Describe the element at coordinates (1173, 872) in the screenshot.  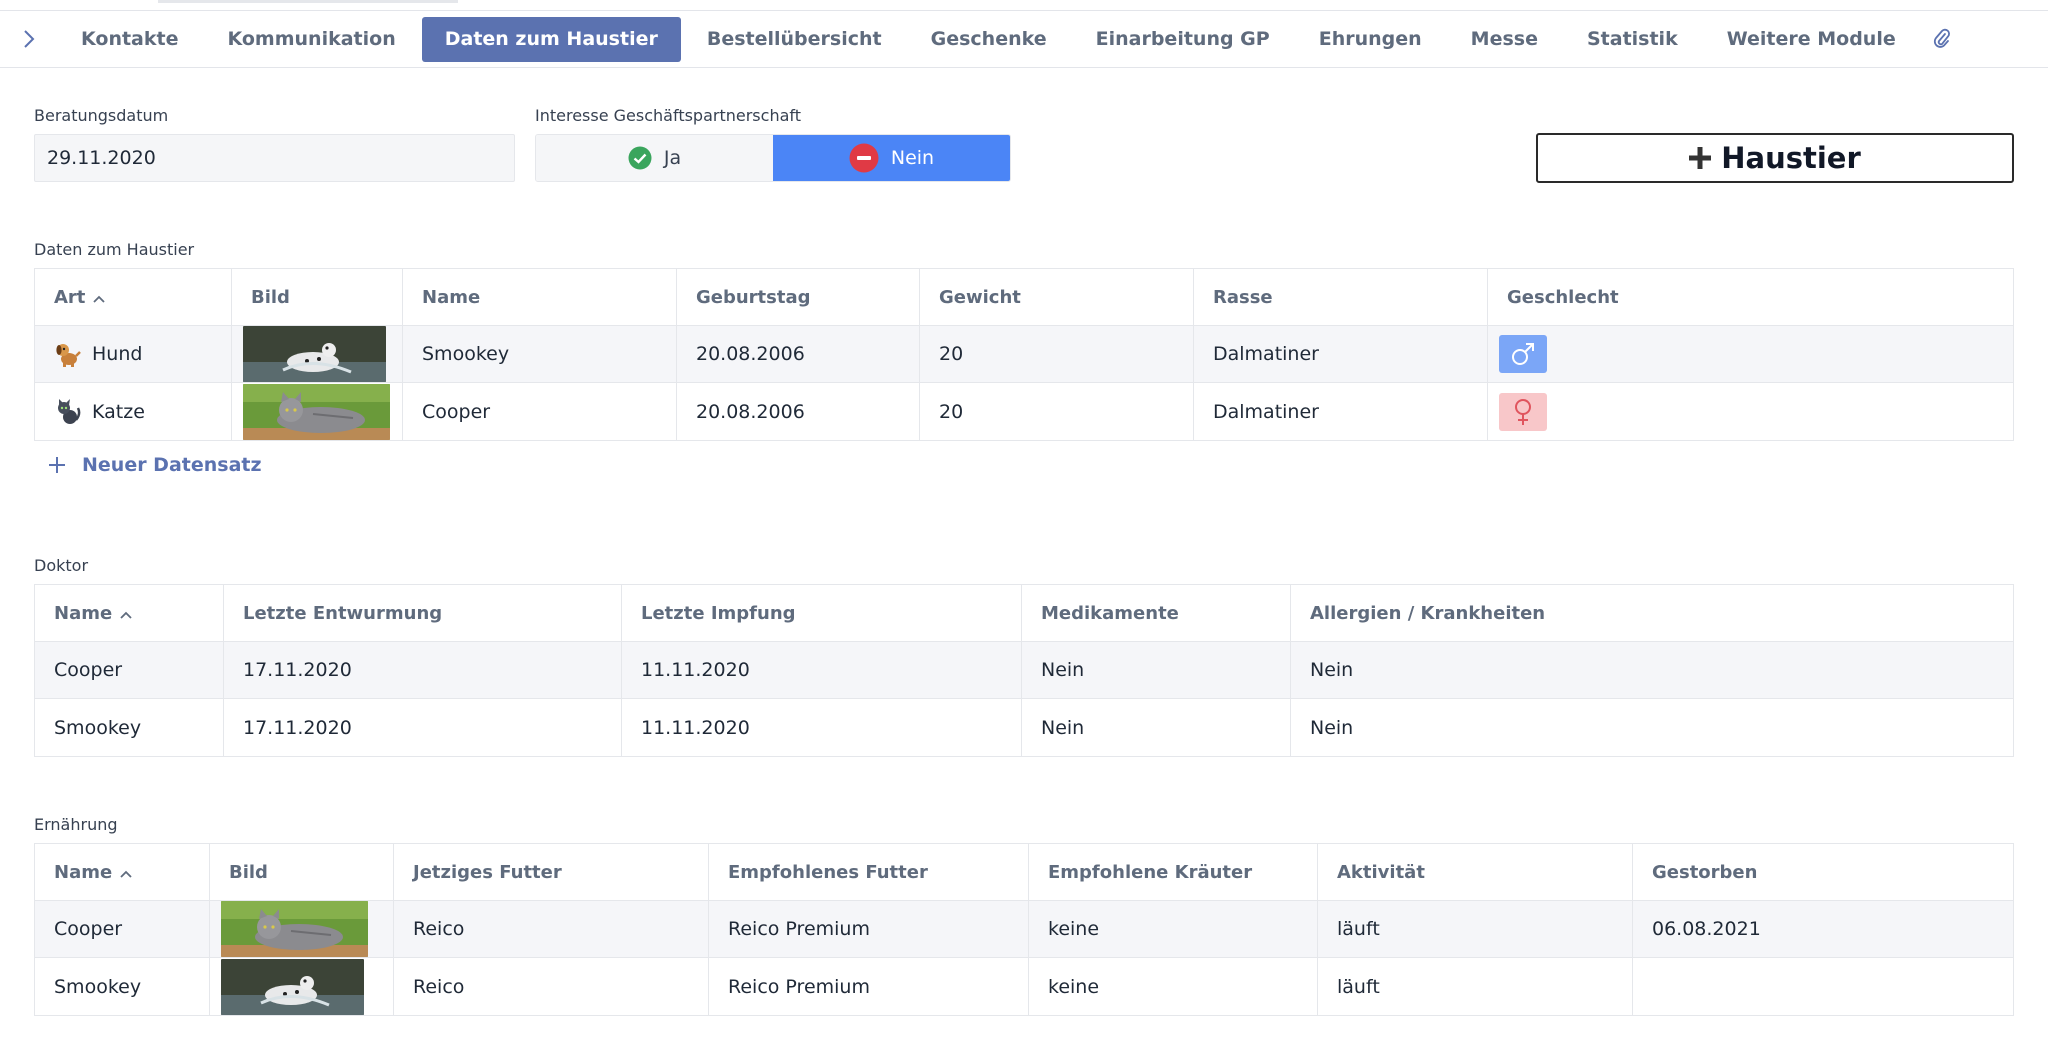
I see `nutrition-col-kraeuter: Empfohlene Kräuter` at that location.